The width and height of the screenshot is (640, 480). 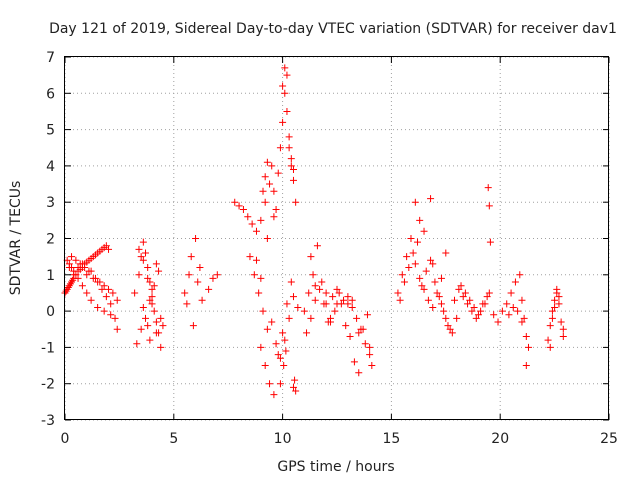 I want to click on y-tick-label: 4, so click(x=50, y=167).